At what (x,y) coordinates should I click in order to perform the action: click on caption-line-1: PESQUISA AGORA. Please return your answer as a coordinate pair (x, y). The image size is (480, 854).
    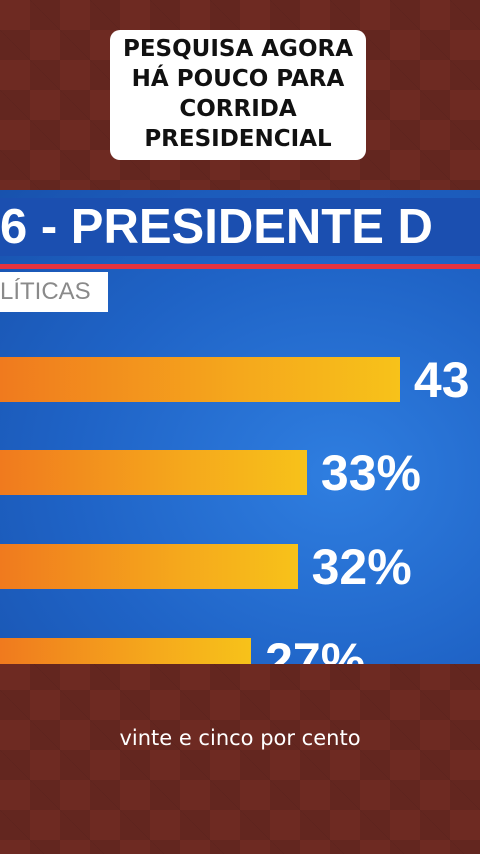
    Looking at the image, I should click on (238, 49).